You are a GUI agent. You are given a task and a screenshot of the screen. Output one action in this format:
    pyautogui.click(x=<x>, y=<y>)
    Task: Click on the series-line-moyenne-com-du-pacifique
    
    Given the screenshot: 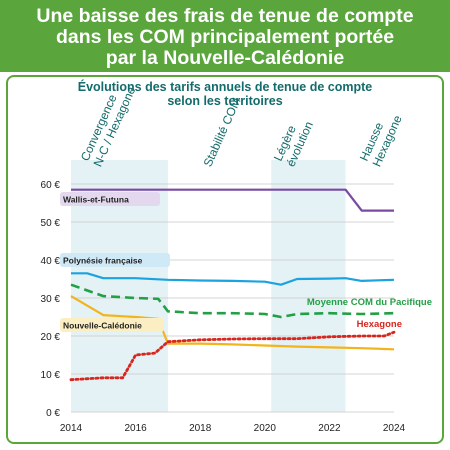 What is the action you would take?
    pyautogui.click(x=232, y=301)
    